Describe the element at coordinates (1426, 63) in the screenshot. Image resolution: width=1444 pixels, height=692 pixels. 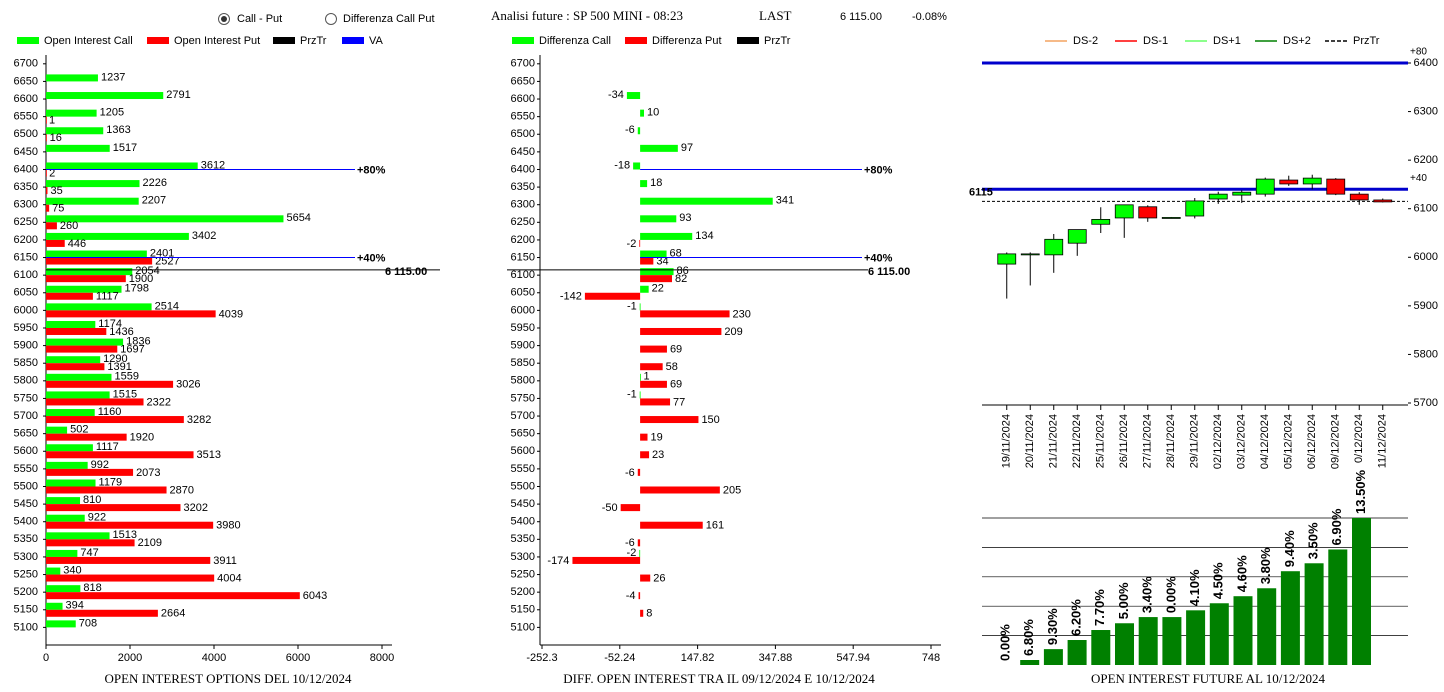
I see `y-tick-label: 6400` at that location.